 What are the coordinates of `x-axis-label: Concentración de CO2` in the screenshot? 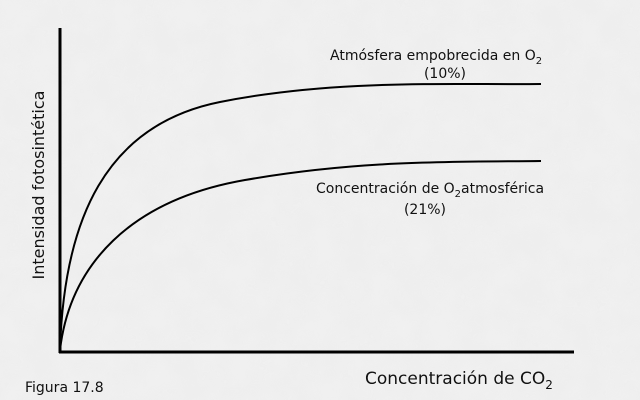 It's located at (459, 380).